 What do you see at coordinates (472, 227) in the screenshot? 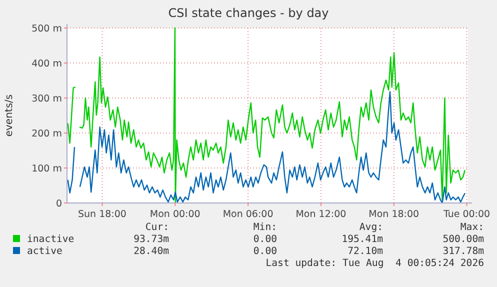
I see `text: Max:` at bounding box center [472, 227].